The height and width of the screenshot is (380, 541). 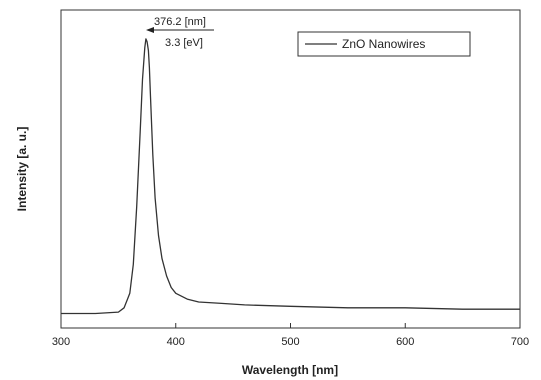 What do you see at coordinates (290, 370) in the screenshot?
I see `x-axis-label: Wavelength [nm]` at bounding box center [290, 370].